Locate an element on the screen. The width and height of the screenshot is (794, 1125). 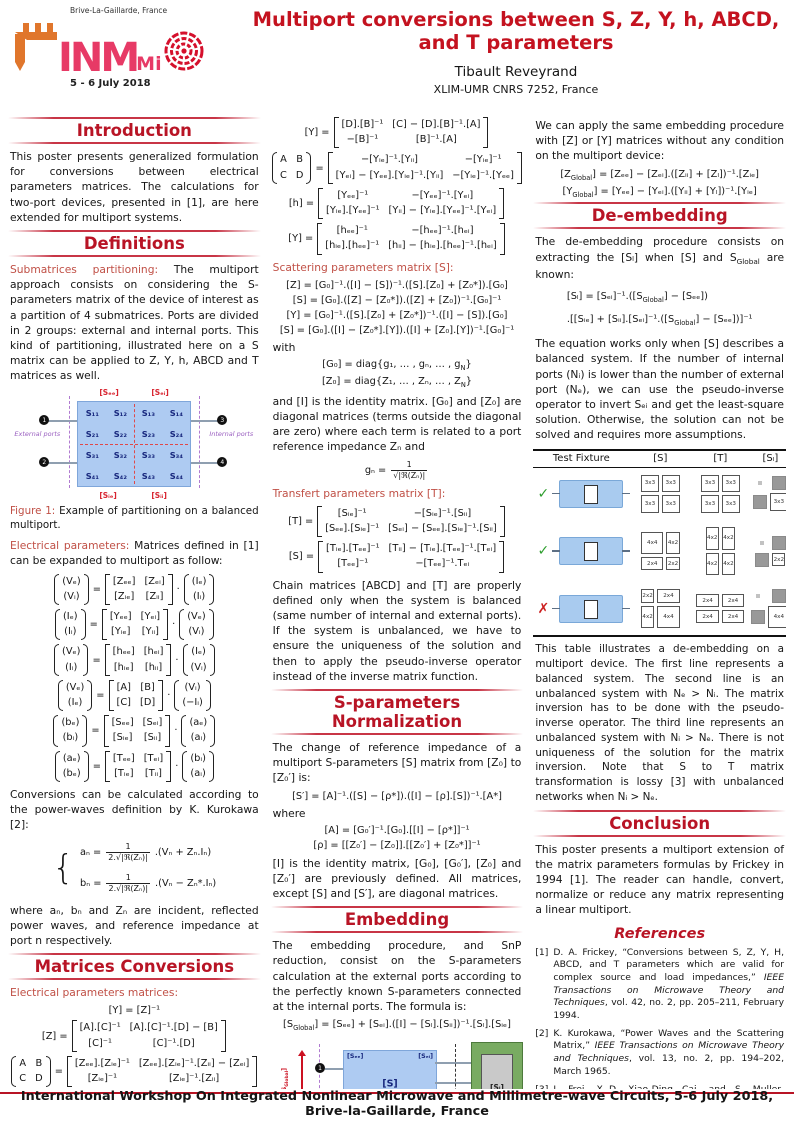
section-title-matrices-conversions: Matrices Conversions is located at coordinates (134, 967).